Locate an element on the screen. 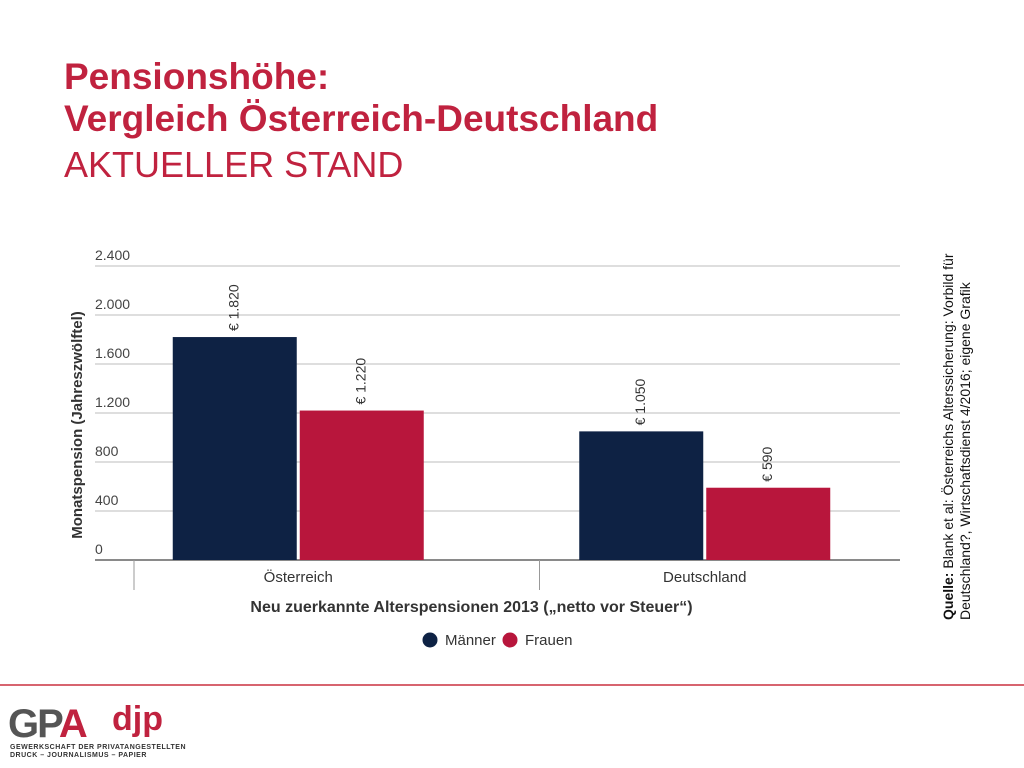 The image size is (1024, 768). logo-subtitle-2: DRUCK – JOURNALISMUS – PAPIER is located at coordinates (78, 755).